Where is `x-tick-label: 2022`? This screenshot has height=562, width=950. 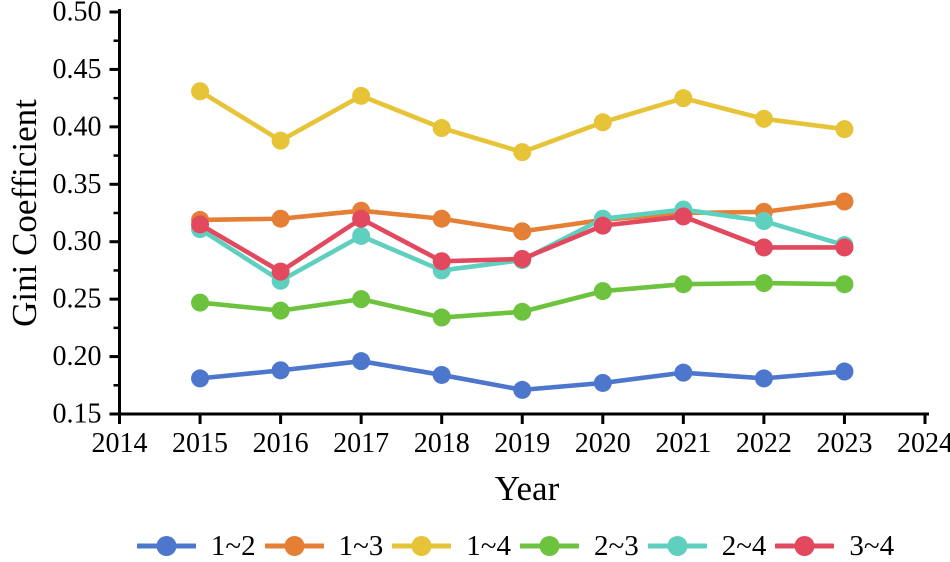 x-tick-label: 2022 is located at coordinates (764, 443).